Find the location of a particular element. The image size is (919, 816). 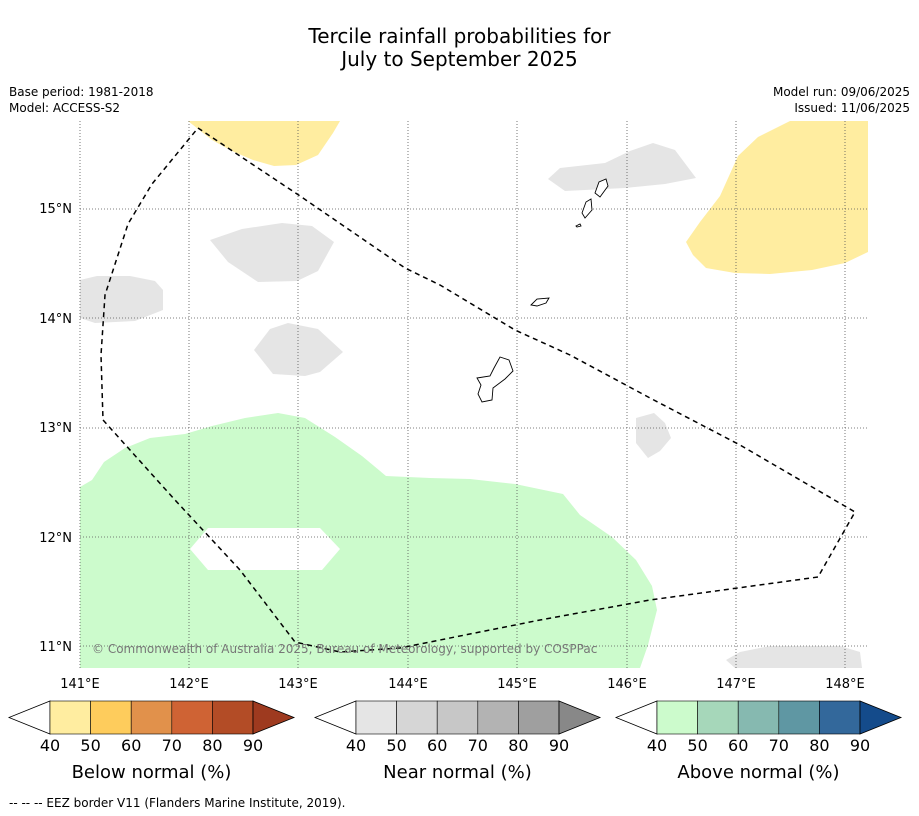

below-normal-region-east is located at coordinates (777, 197).